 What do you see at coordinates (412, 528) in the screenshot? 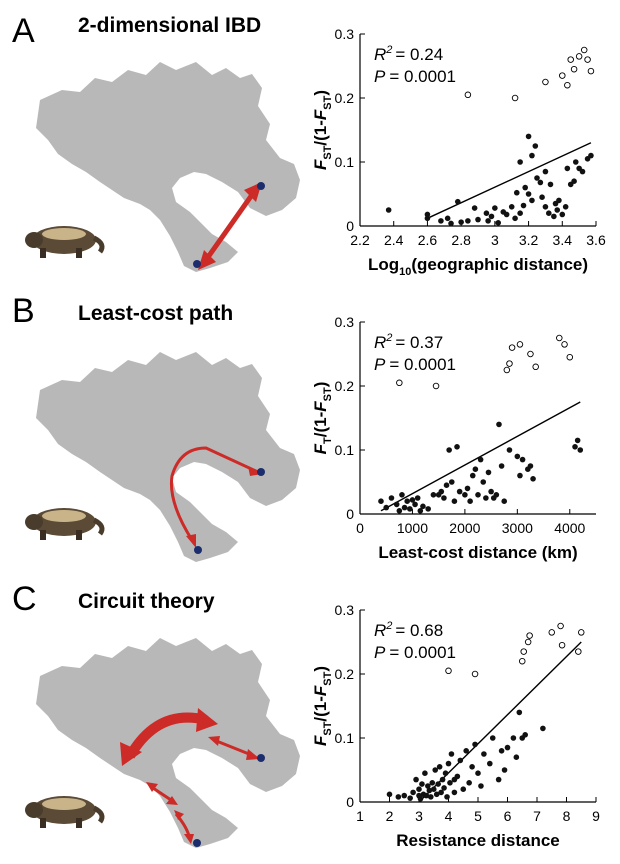
I see `x-tick-label: 1000` at bounding box center [412, 528].